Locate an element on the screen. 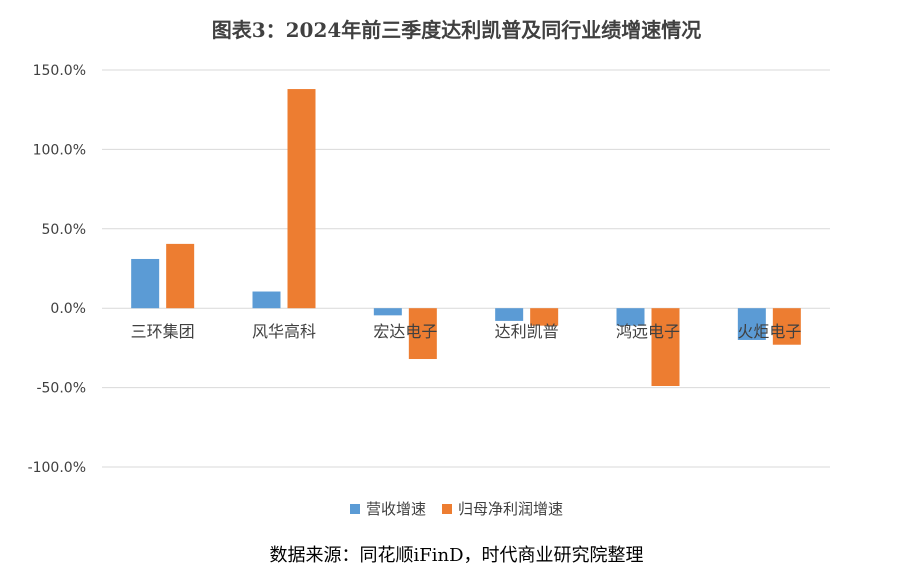 The height and width of the screenshot is (579, 913). legend-swatch-net-profit is located at coordinates (447, 508).